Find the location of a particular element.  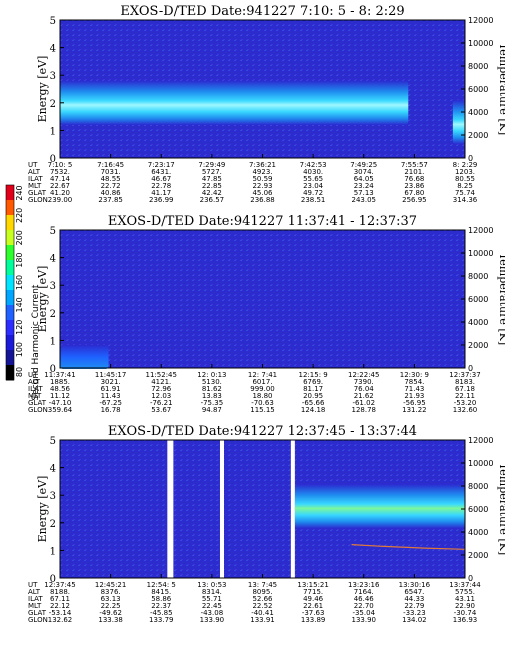

ephemeris-cell: 5130. is located at coordinates (212, 382).